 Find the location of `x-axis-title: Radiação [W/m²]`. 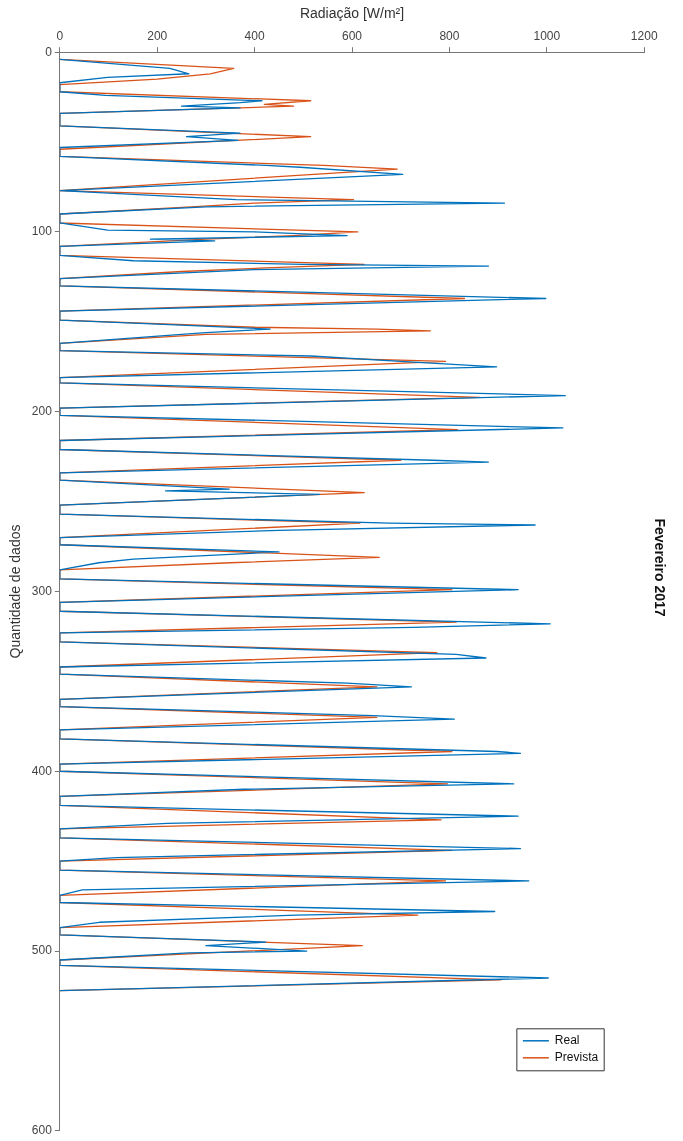

x-axis-title: Radiação [W/m²] is located at coordinates (352, 13).